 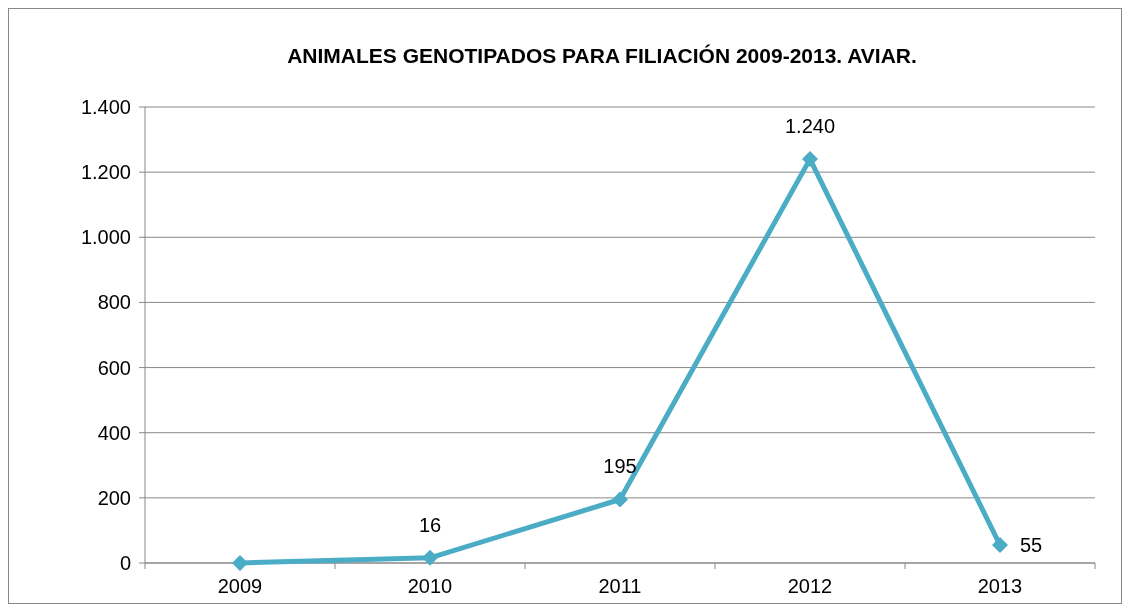 What do you see at coordinates (105, 237) in the screenshot?
I see `y-tick-label: 1.000` at bounding box center [105, 237].